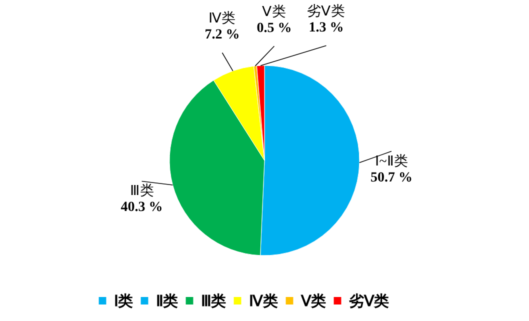 The image size is (529, 321). I want to click on legend-label: Ⅲ类, so click(213, 301).